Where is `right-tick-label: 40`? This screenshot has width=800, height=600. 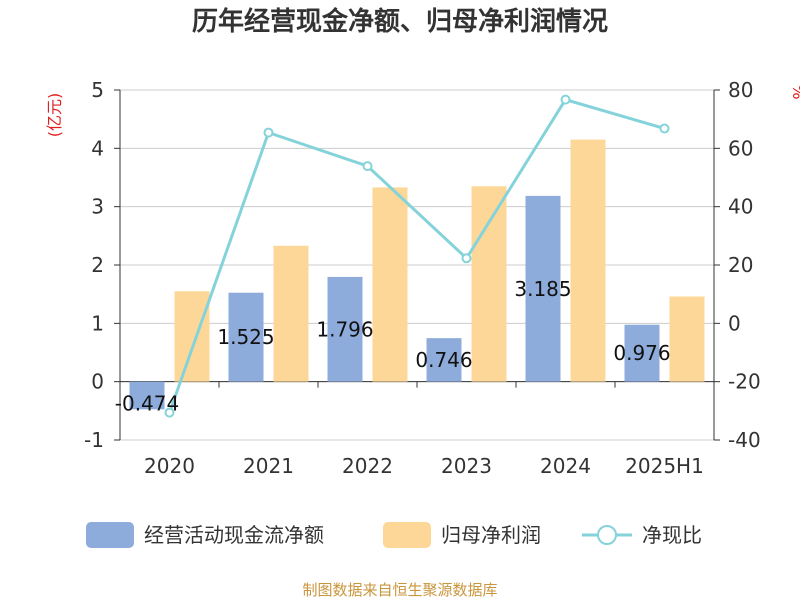 right-tick-label: 40 is located at coordinates (740, 207).